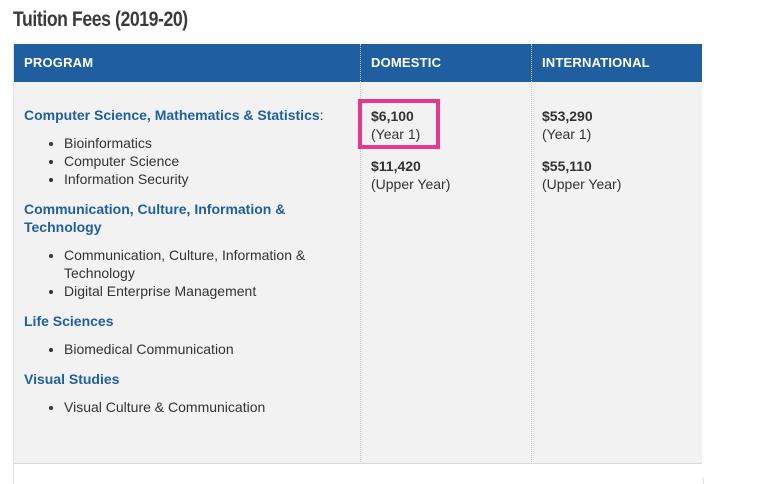 The image size is (759, 484). I want to click on group-title-suffix: :, so click(321, 115).